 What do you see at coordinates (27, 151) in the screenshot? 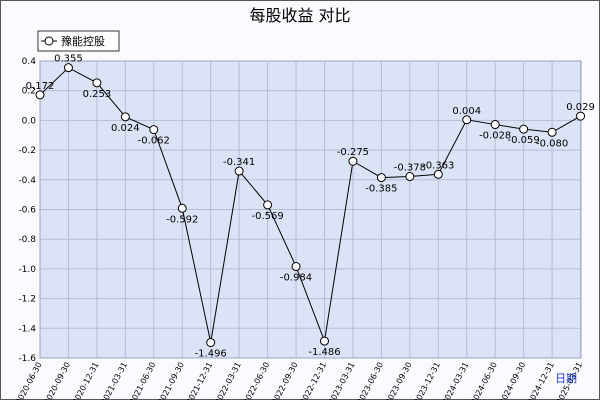
I see `y-tick-label: -0.2` at bounding box center [27, 151].